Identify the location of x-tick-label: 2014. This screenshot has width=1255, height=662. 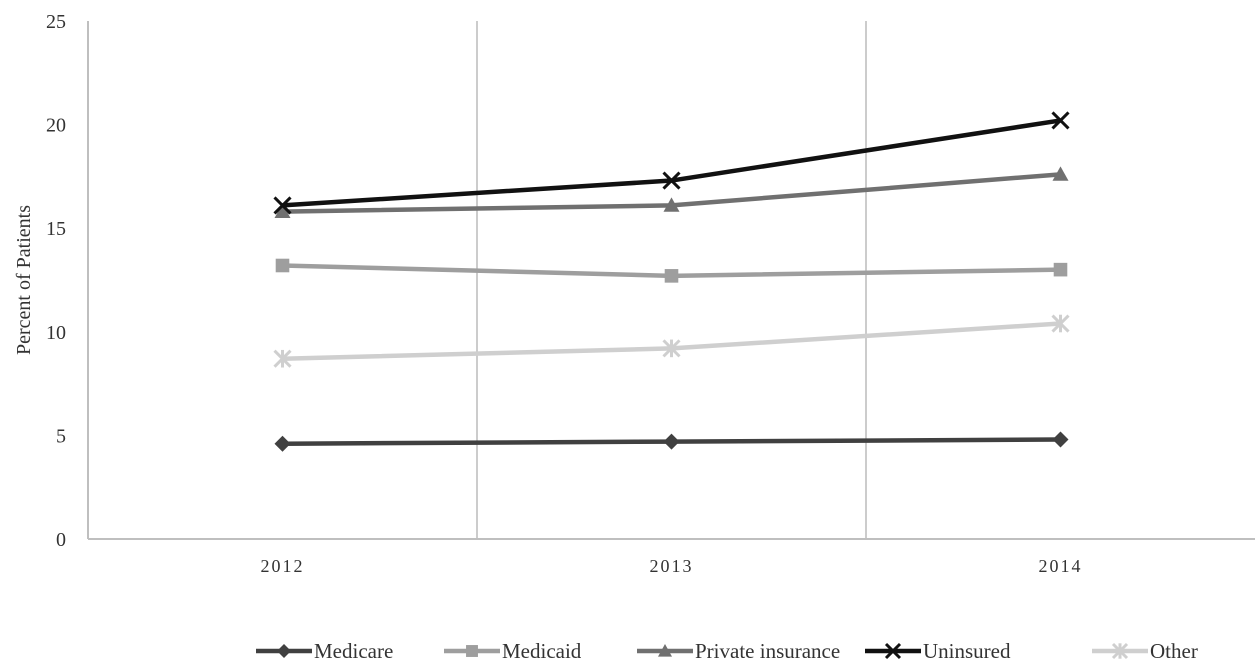
(1061, 566).